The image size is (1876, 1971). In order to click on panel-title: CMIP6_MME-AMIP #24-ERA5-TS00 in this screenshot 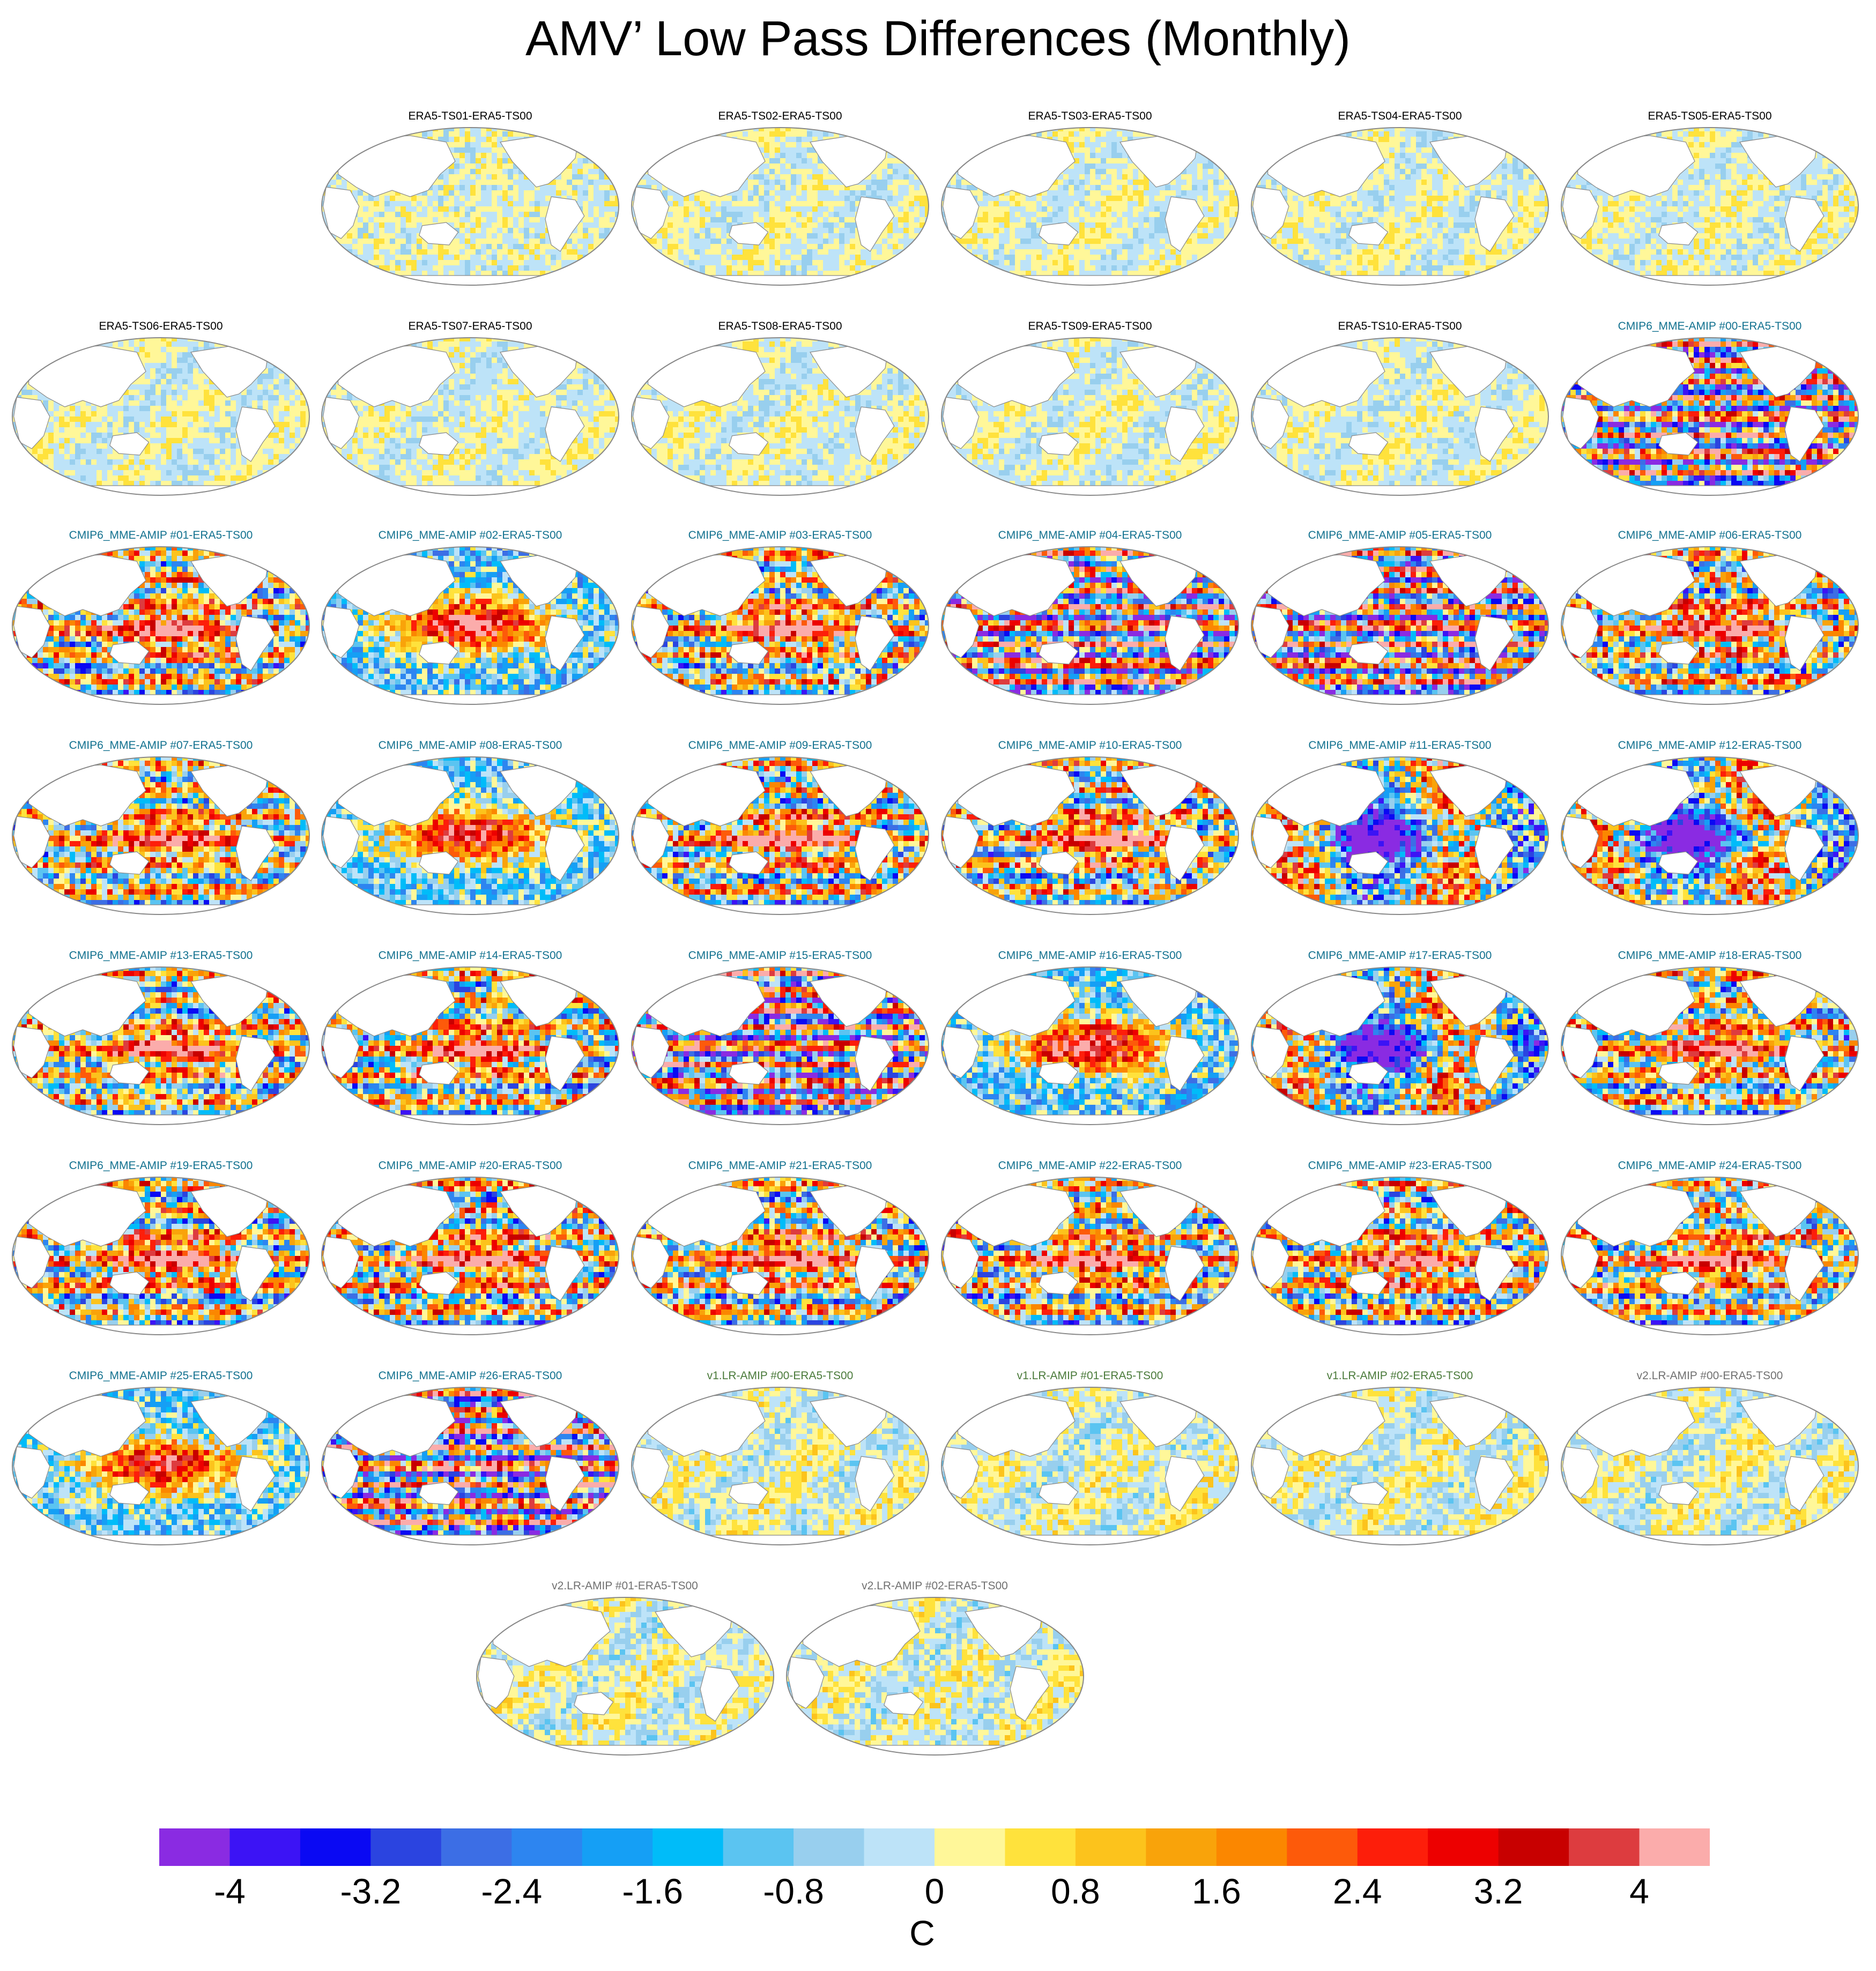, I will do `click(1710, 1165)`.